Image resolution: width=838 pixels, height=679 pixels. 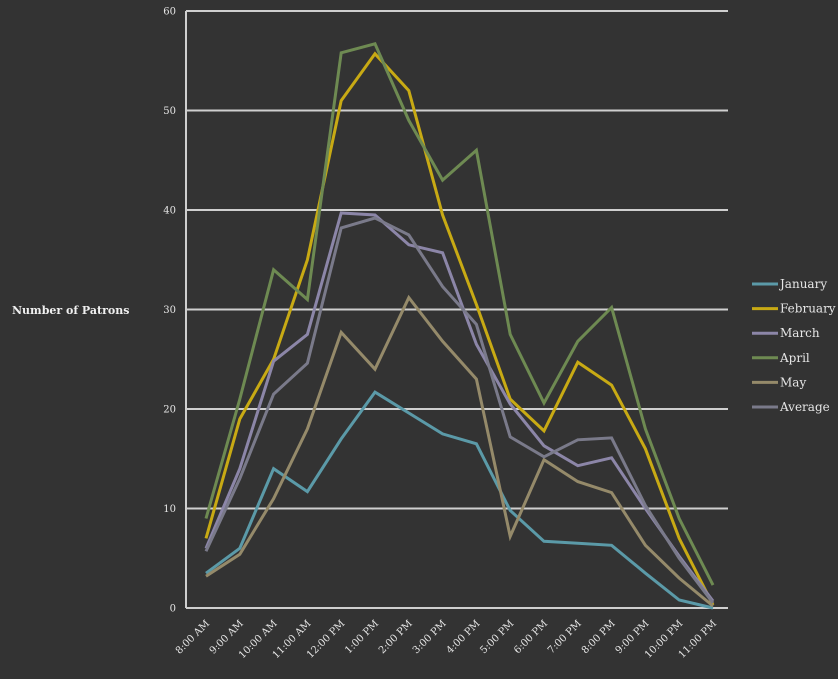 What do you see at coordinates (497, 637) in the screenshot?
I see `x-tick-label: 5:00 PM` at bounding box center [497, 637].